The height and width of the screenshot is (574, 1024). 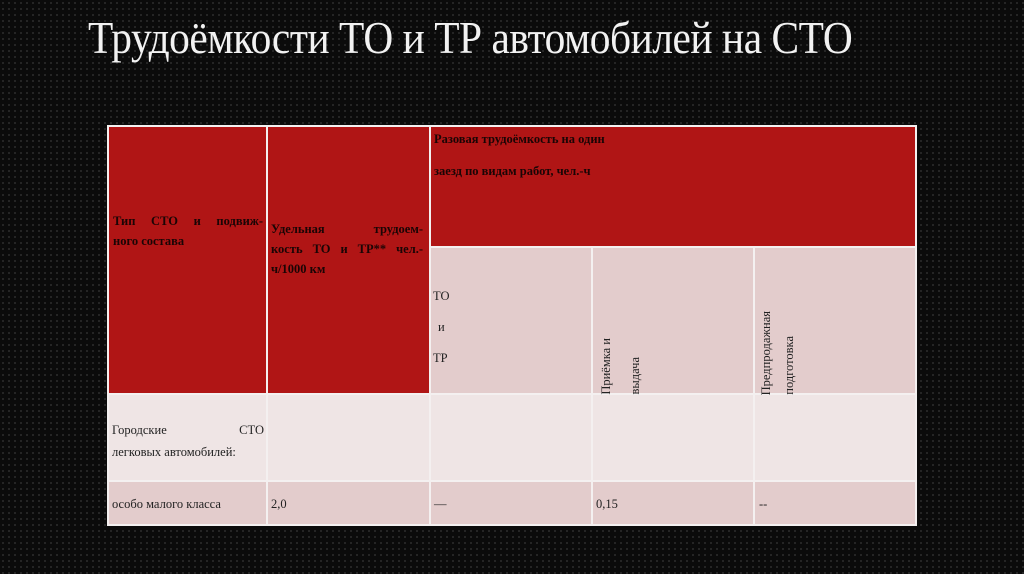 I want to click on row2-reception: 0,15, so click(x=607, y=504).